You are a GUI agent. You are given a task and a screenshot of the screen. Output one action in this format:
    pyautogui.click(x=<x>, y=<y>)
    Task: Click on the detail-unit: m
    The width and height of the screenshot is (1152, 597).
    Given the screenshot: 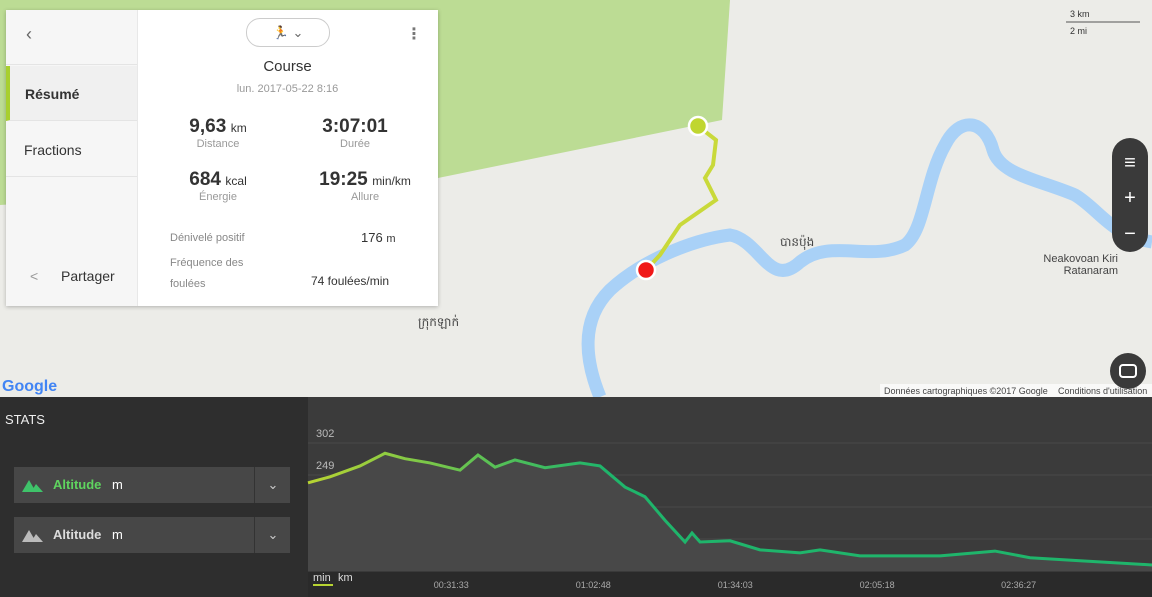 What is the action you would take?
    pyautogui.click(x=391, y=239)
    